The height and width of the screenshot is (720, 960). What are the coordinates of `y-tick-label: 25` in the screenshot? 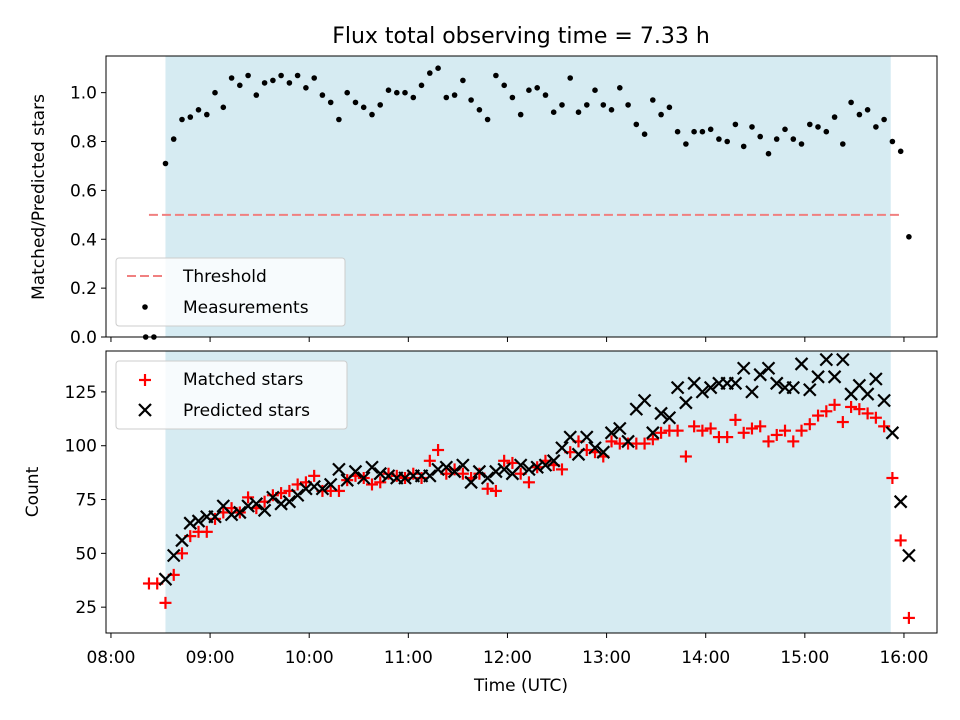 It's located at (86, 608).